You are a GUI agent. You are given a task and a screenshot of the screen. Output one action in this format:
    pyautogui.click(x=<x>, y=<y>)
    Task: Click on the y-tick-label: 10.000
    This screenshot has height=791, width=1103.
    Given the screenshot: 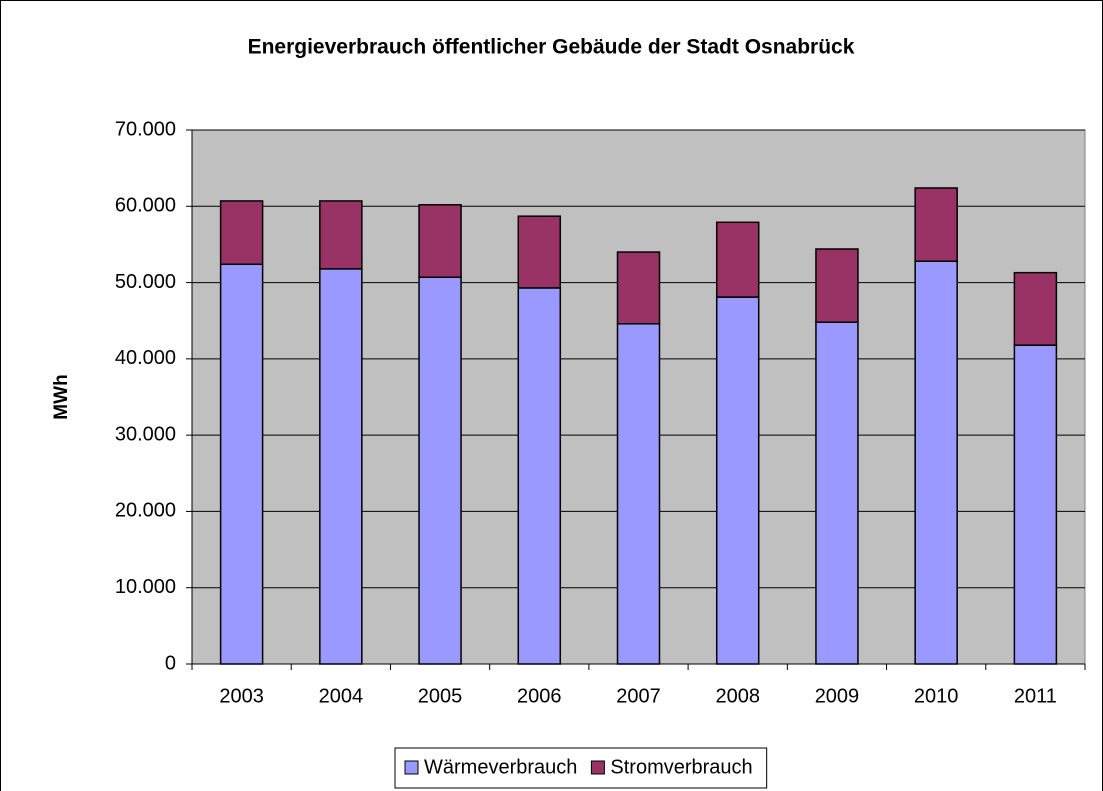 What is the action you would take?
    pyautogui.click(x=145, y=587)
    